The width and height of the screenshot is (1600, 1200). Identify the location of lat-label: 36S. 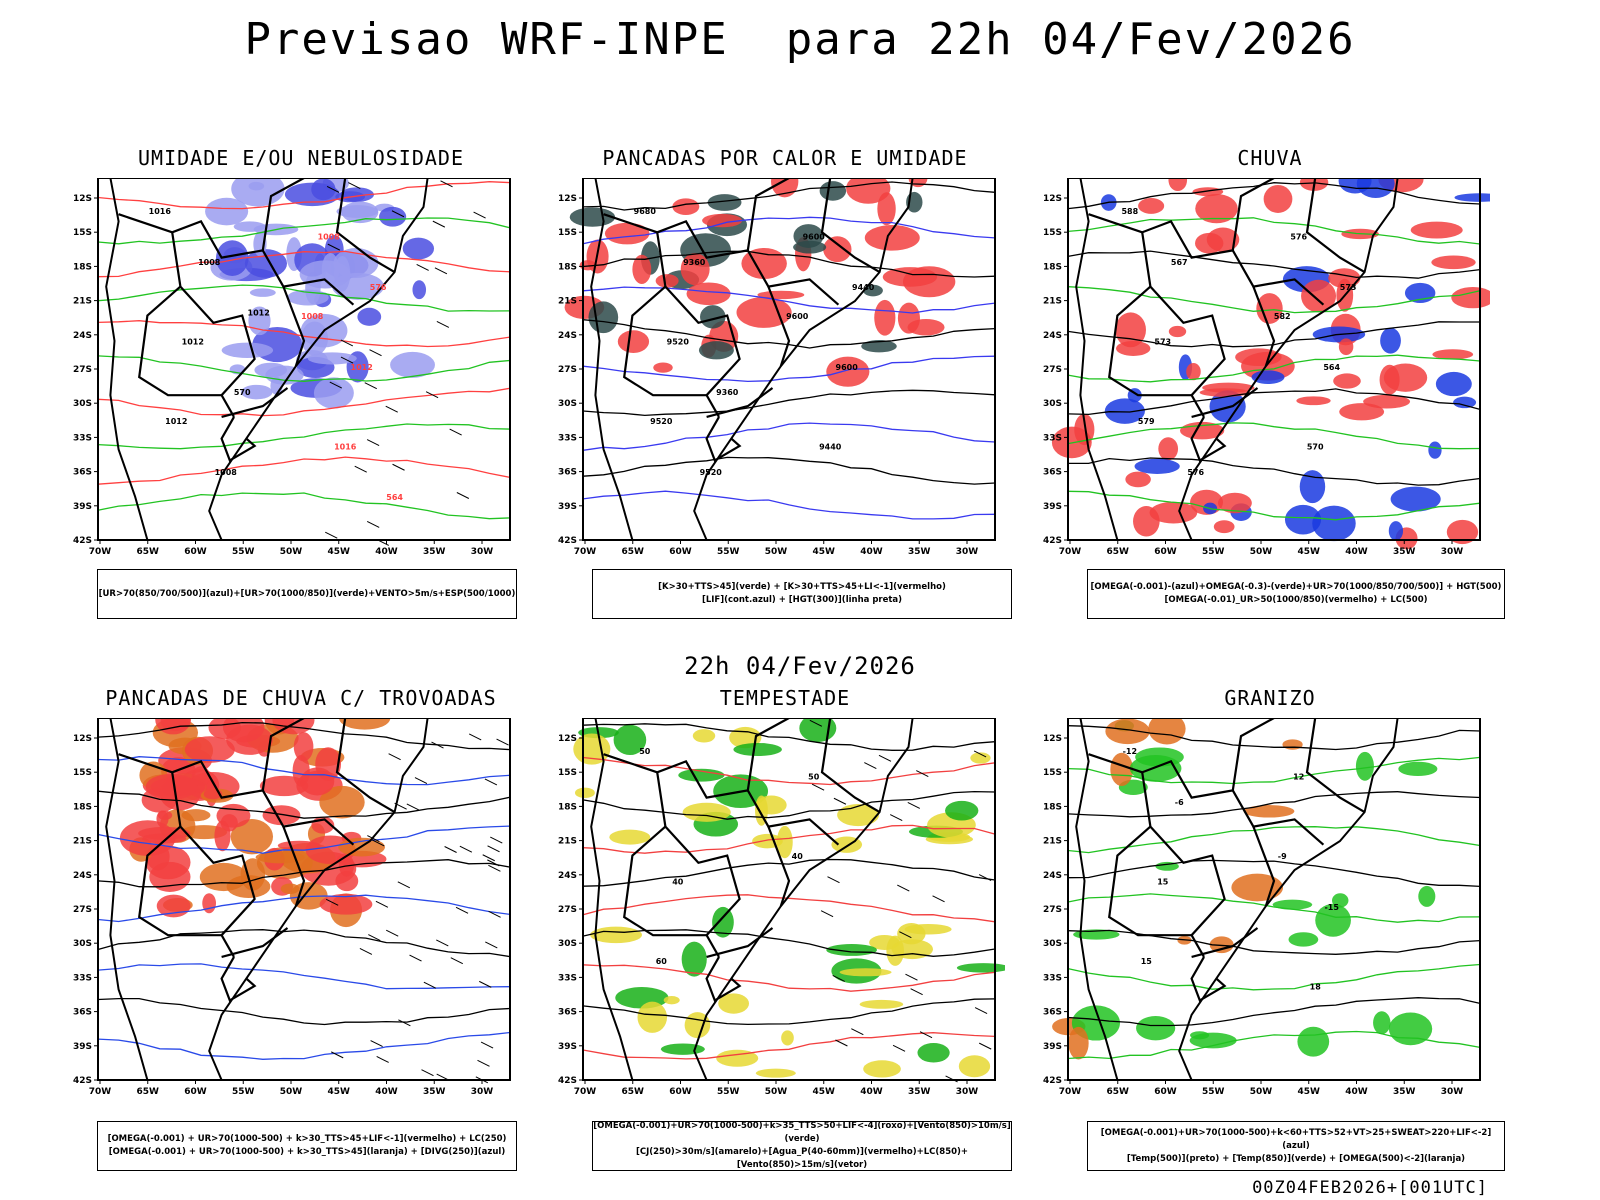
(82, 1013).